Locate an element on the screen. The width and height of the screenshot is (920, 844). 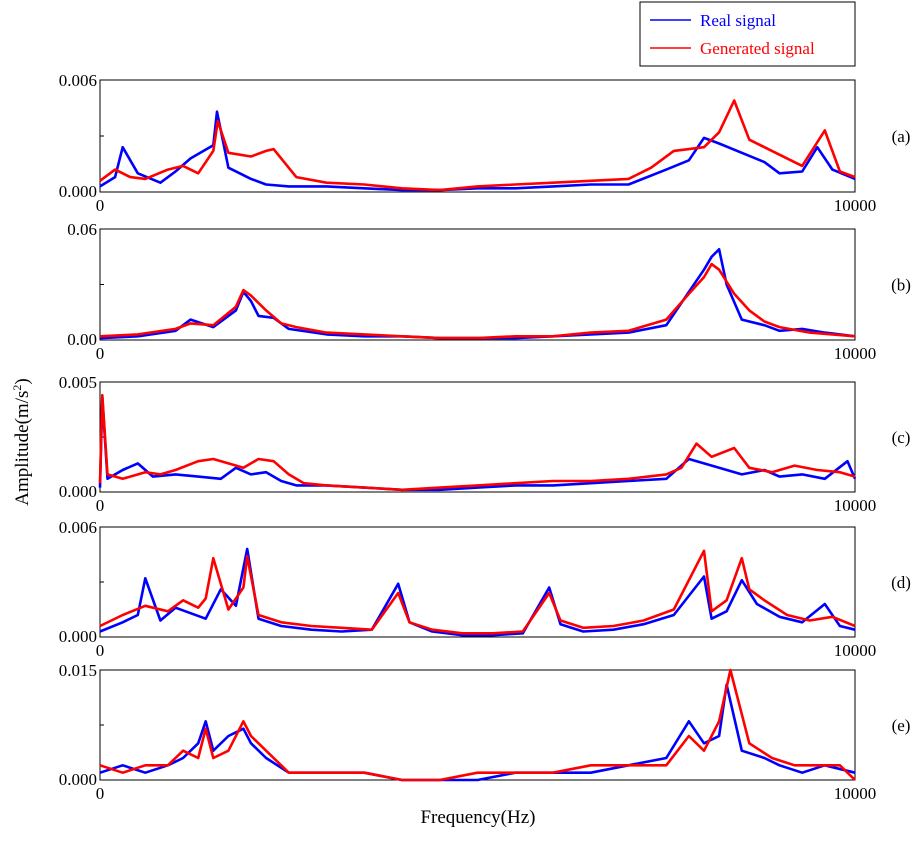
y-tick-label-2-1: 0.005 is located at coordinates (78, 382).